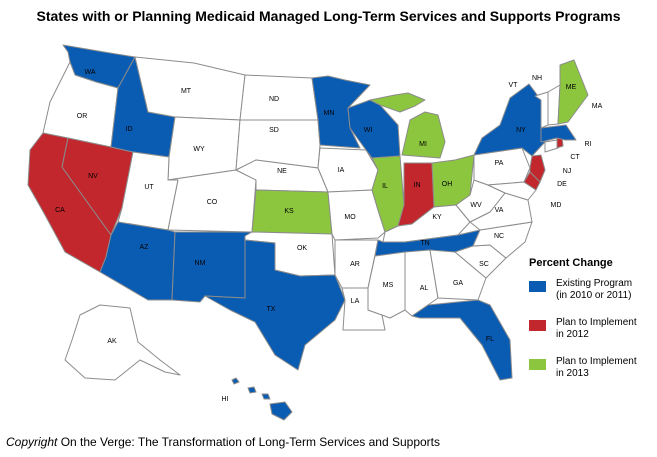 The width and height of the screenshot is (657, 457). What do you see at coordinates (275, 305) in the screenshot?
I see `state-TX` at bounding box center [275, 305].